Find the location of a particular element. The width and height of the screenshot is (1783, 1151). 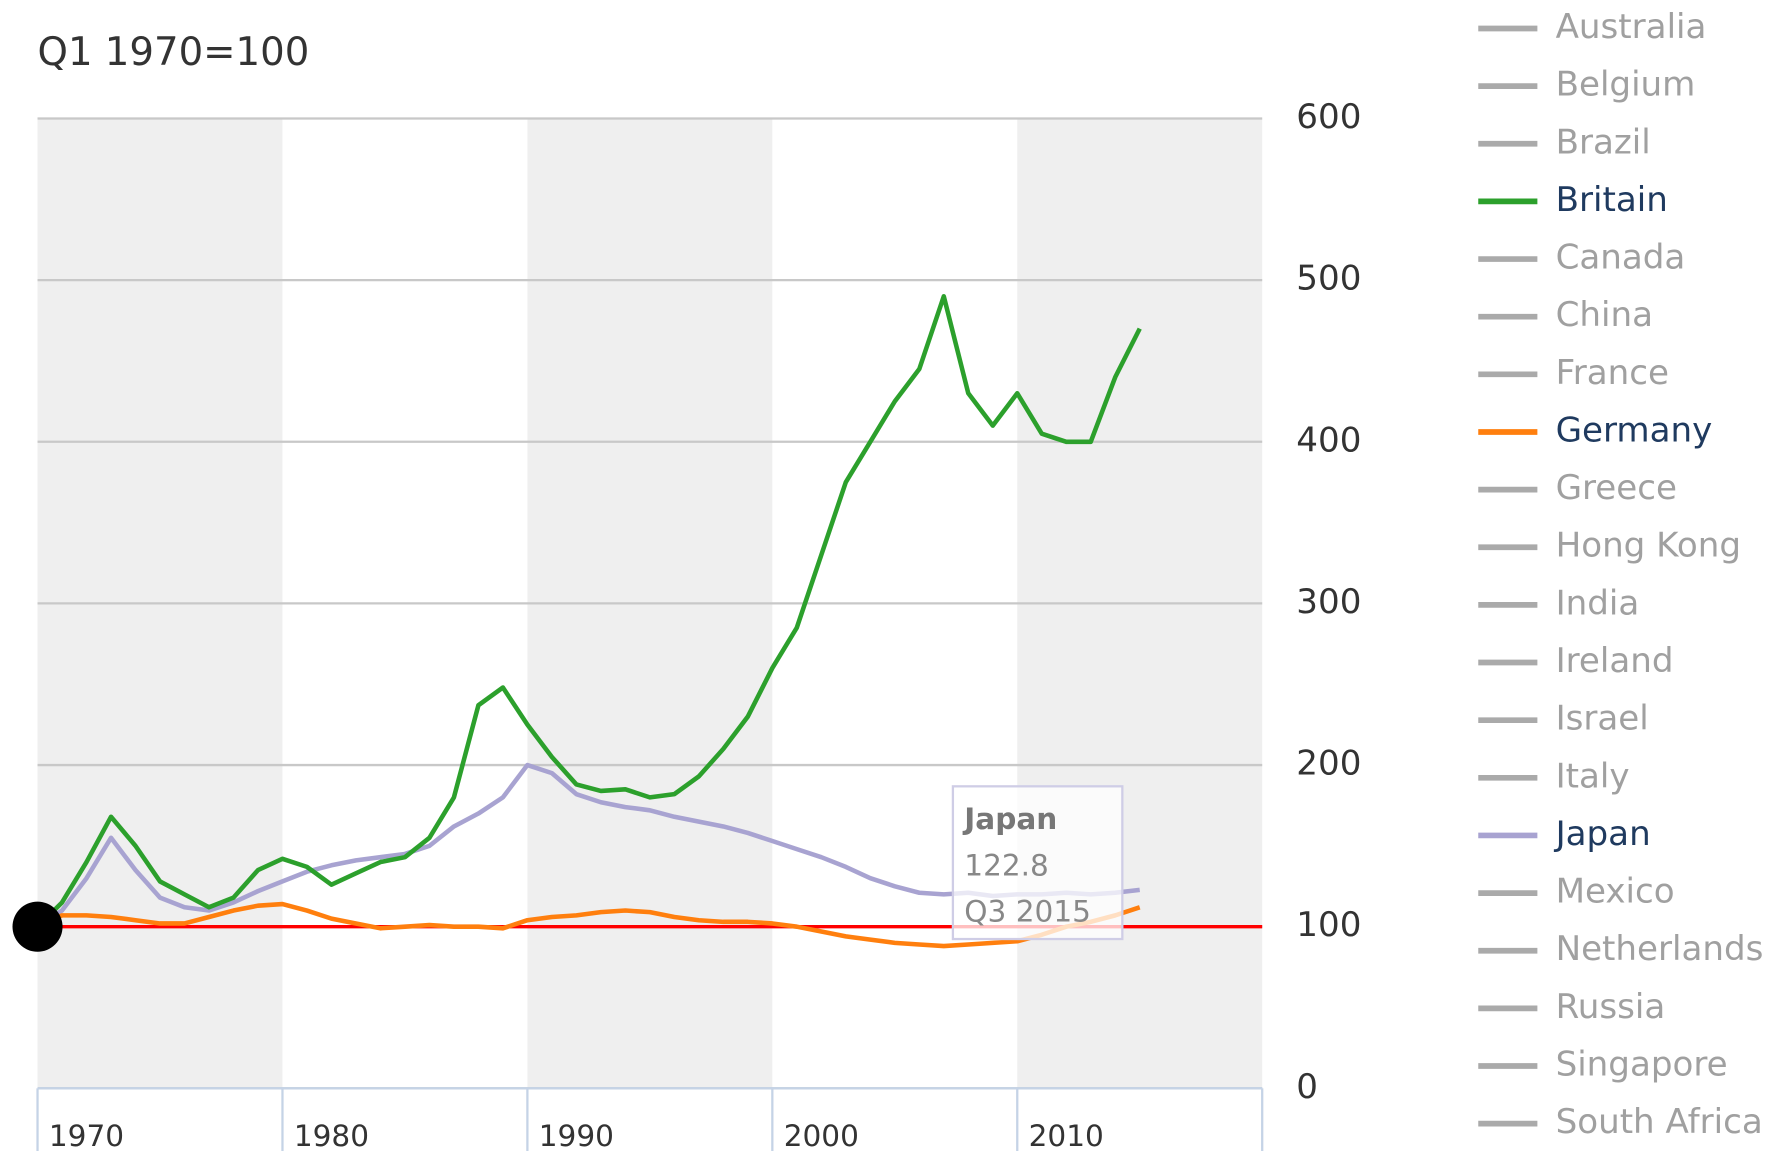

legend-item: Greece is located at coordinates (1577, 488).